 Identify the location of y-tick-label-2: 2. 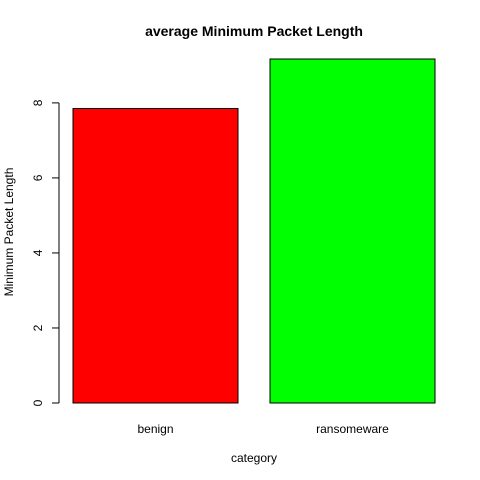
(38, 327).